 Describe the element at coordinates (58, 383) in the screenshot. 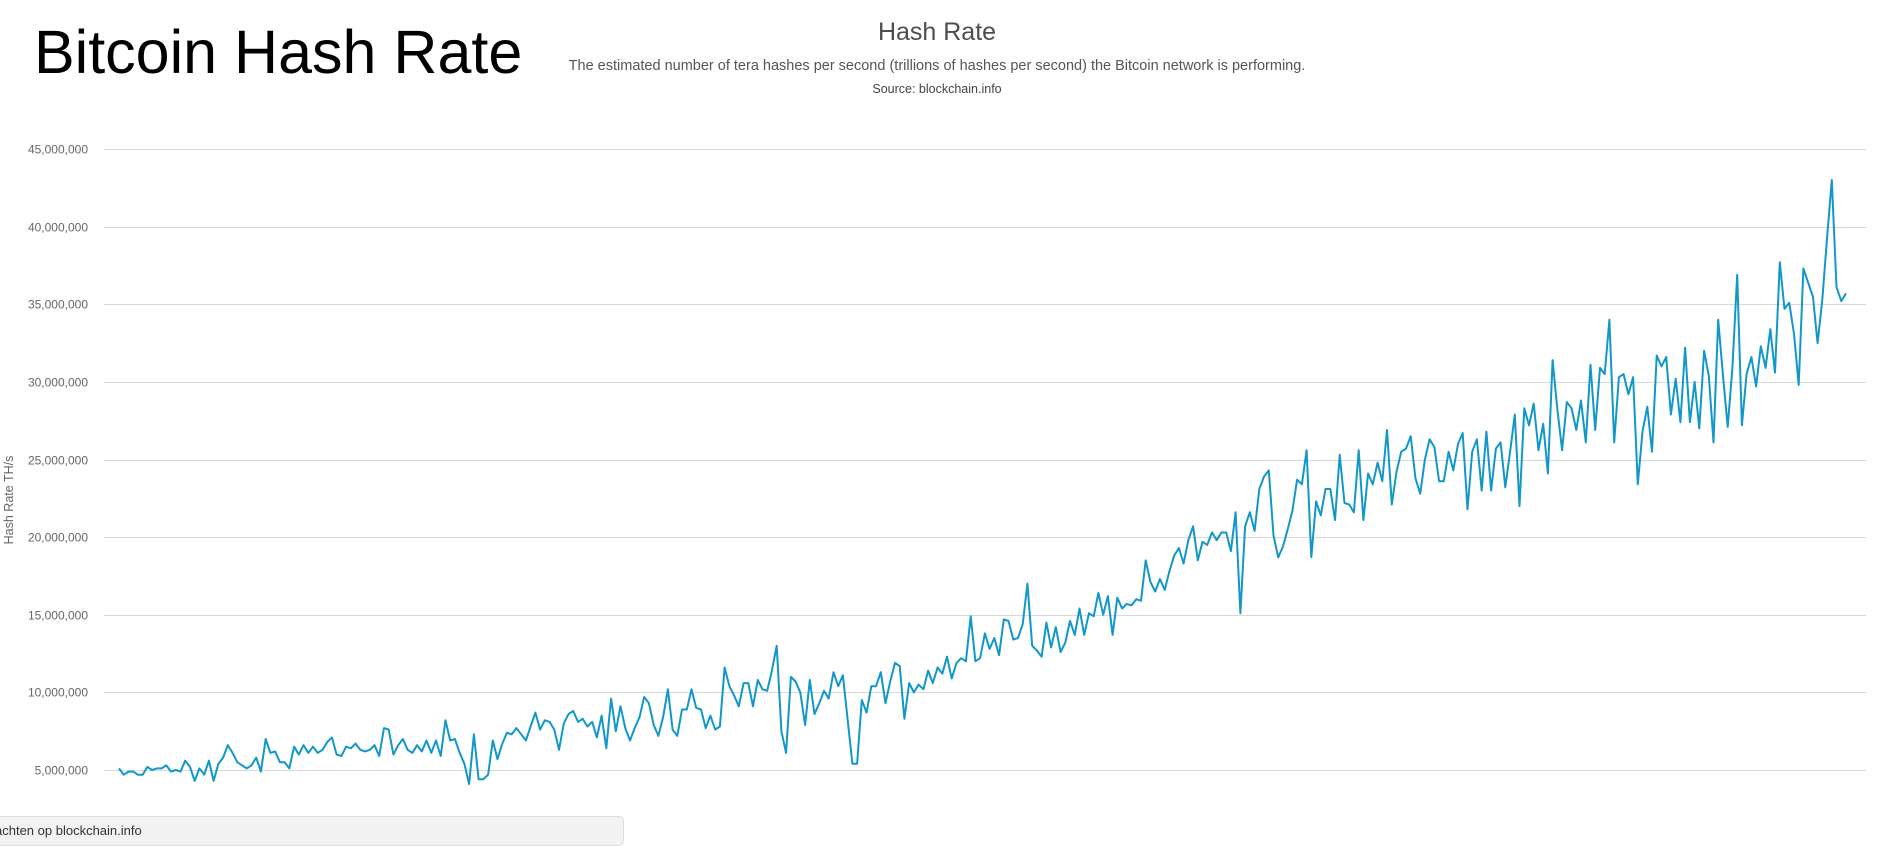

I see `y-tick-label: 30,000,000` at that location.